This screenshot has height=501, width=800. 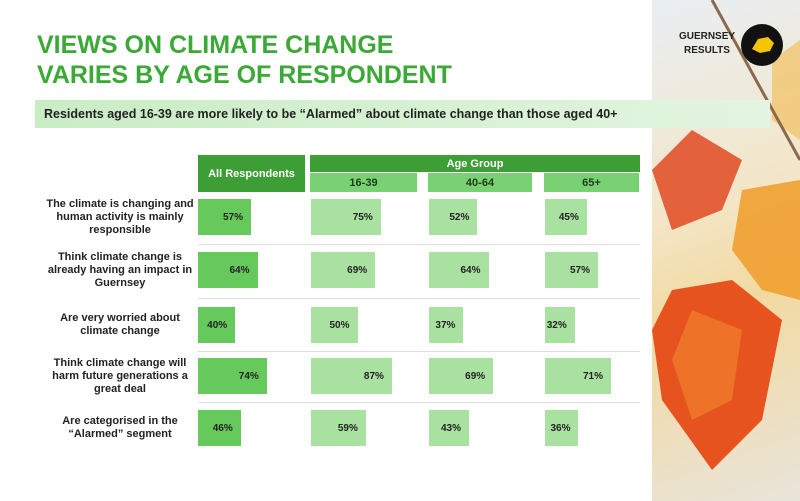 I want to click on value-label: 75%, so click(x=362, y=217).